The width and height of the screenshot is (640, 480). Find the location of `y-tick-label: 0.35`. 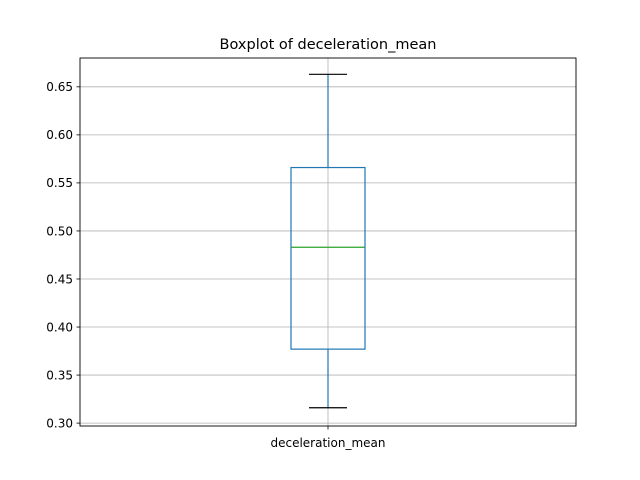

y-tick-label: 0.35 is located at coordinates (59, 375).